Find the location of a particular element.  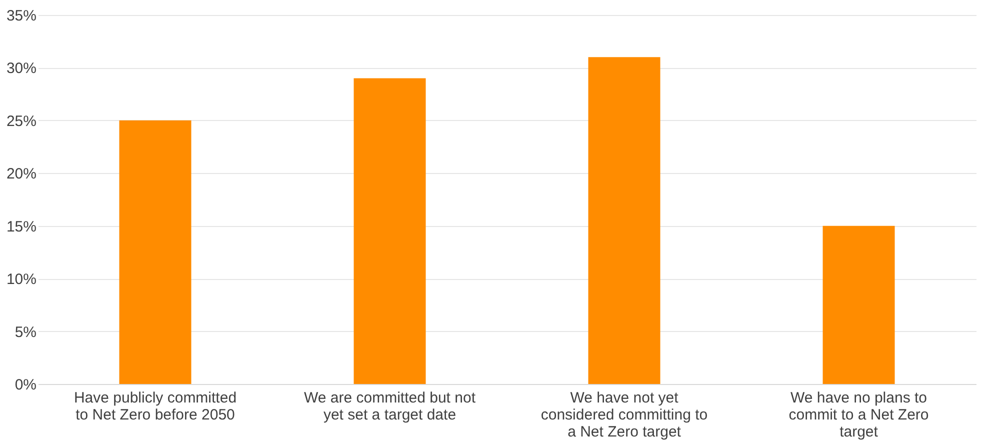

y-tick-label: 15% is located at coordinates (21, 227).